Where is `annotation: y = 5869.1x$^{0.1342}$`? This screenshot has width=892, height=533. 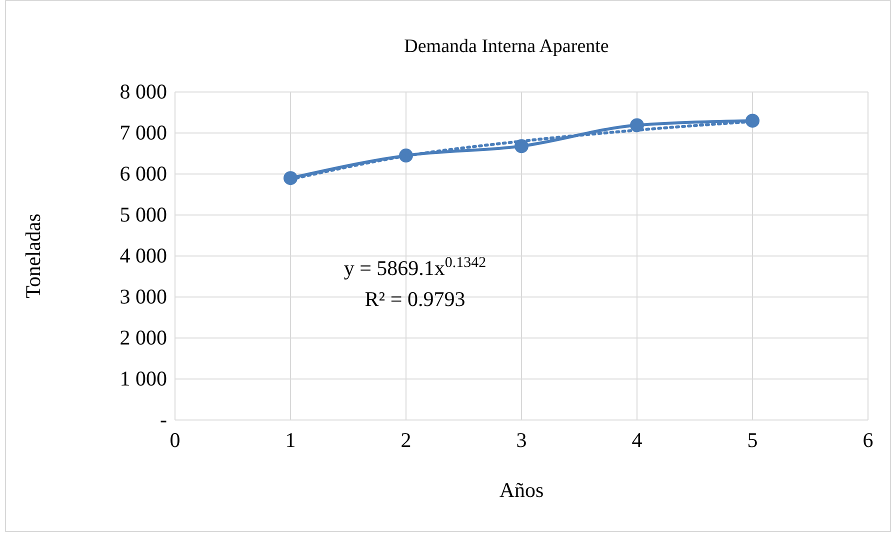 annotation: y = 5869.1x$^{0.1342}$ is located at coordinates (415, 267).